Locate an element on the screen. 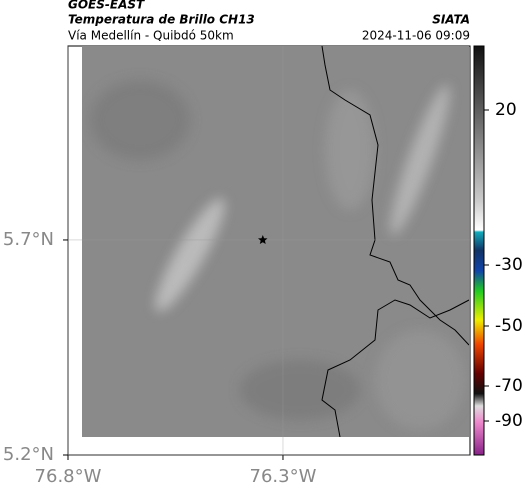  source: SIATA is located at coordinates (451, 20).